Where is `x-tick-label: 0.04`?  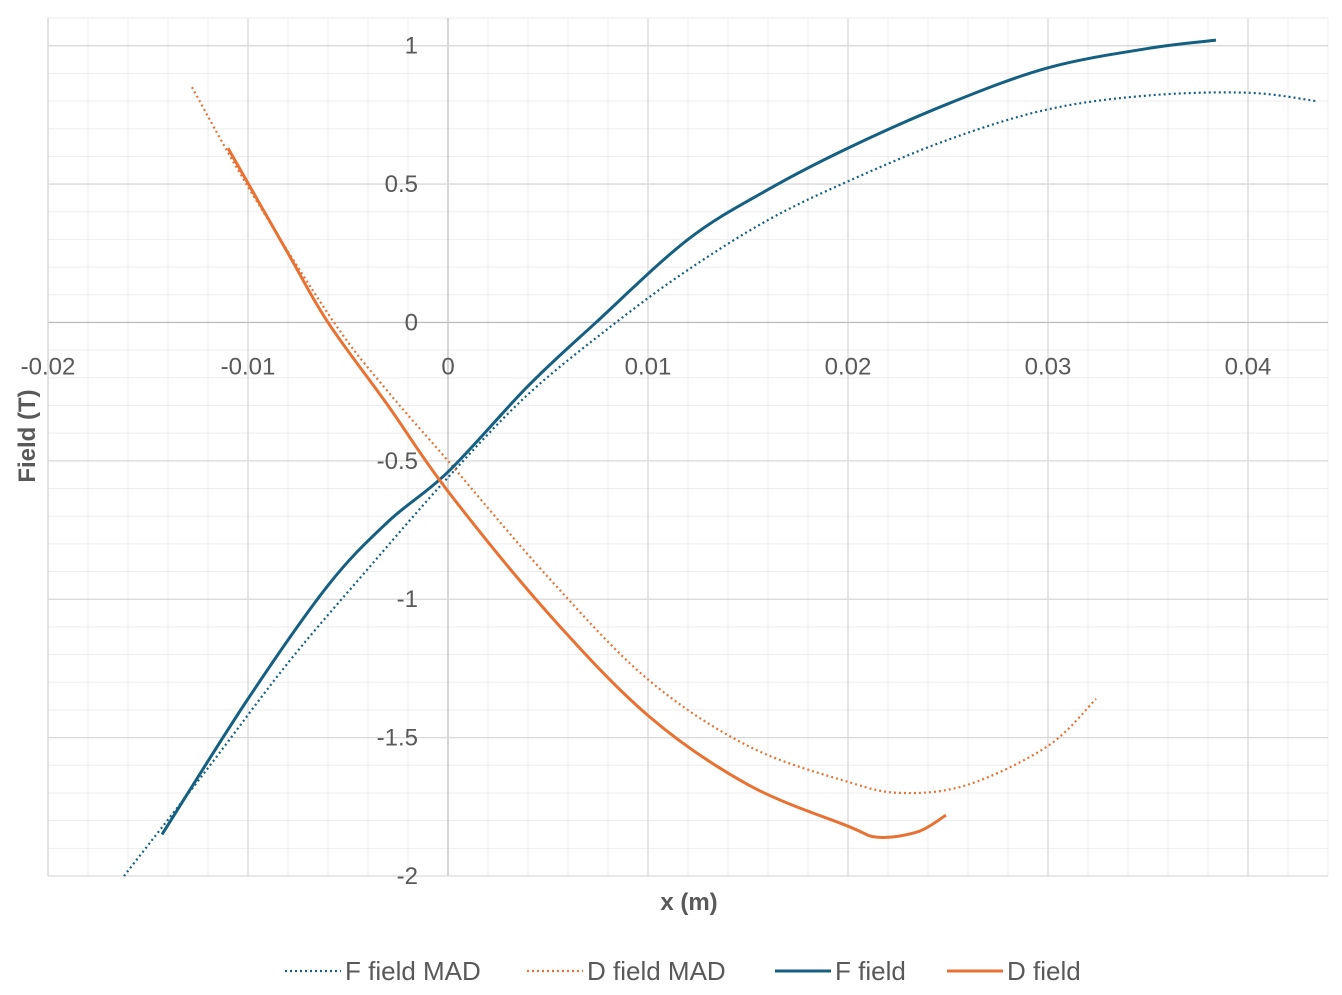 x-tick-label: 0.04 is located at coordinates (1248, 366).